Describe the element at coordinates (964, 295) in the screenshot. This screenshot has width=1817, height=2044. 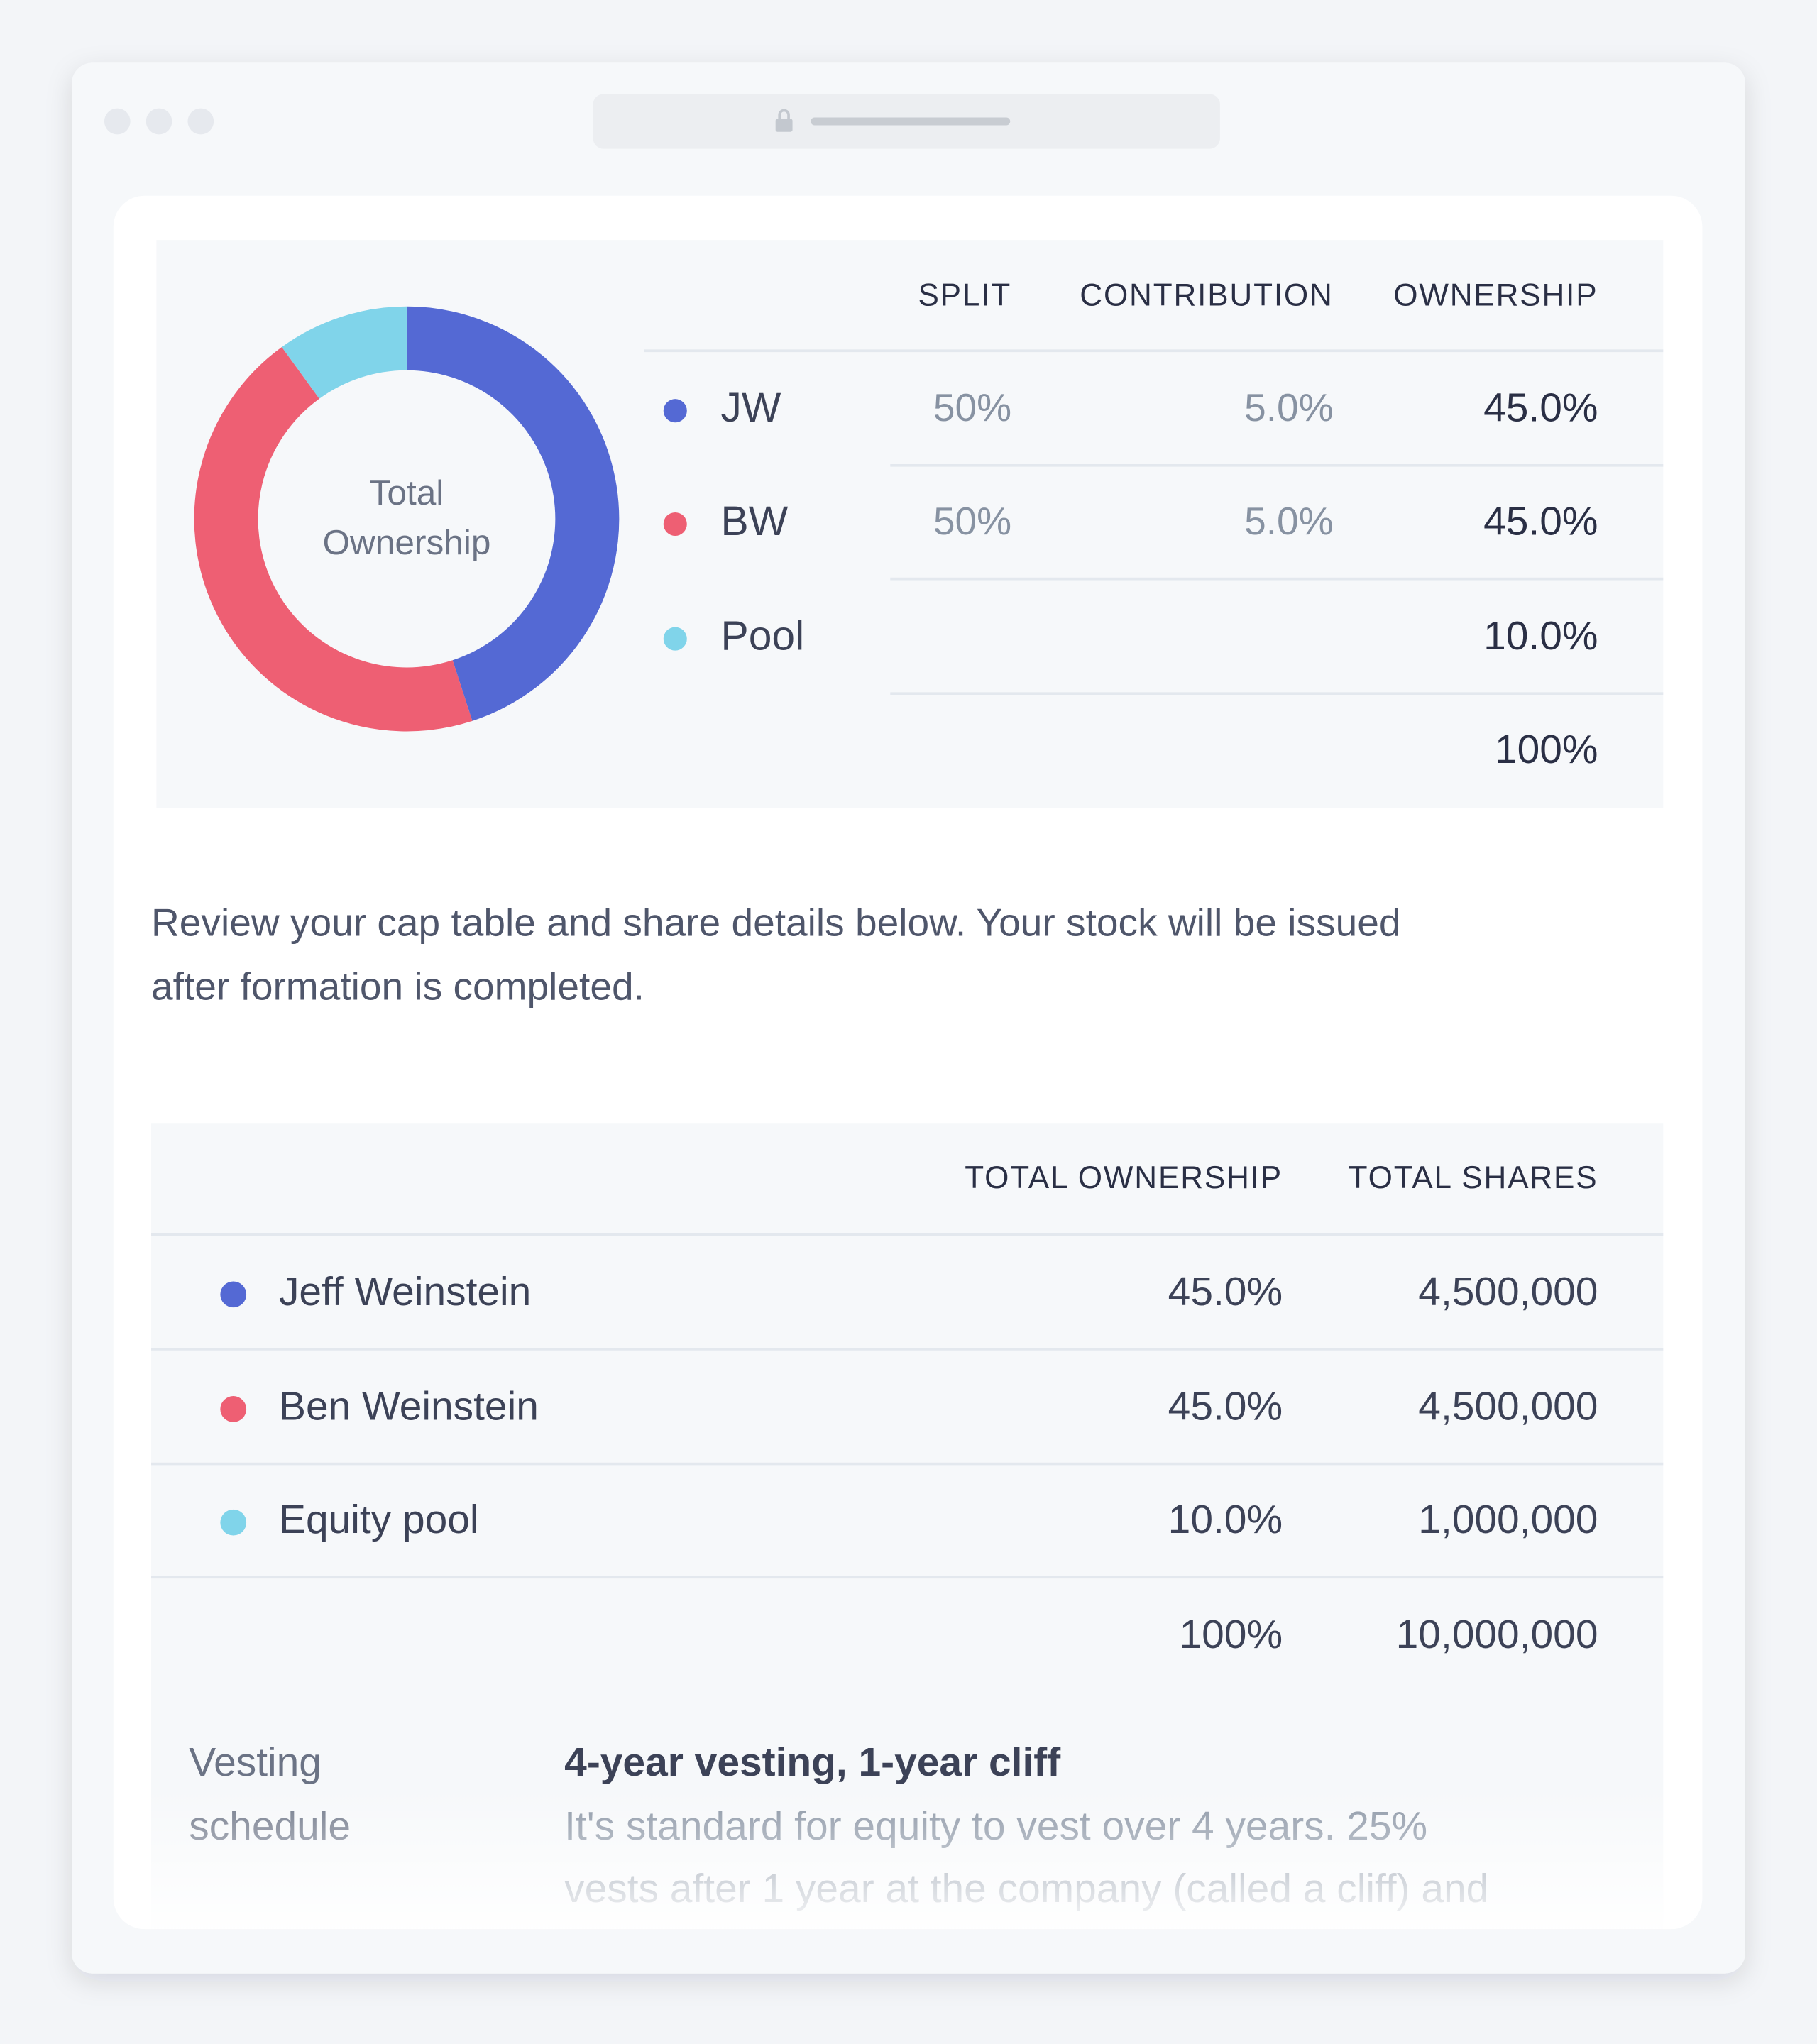
I see `column-header: SPLIT` at that location.